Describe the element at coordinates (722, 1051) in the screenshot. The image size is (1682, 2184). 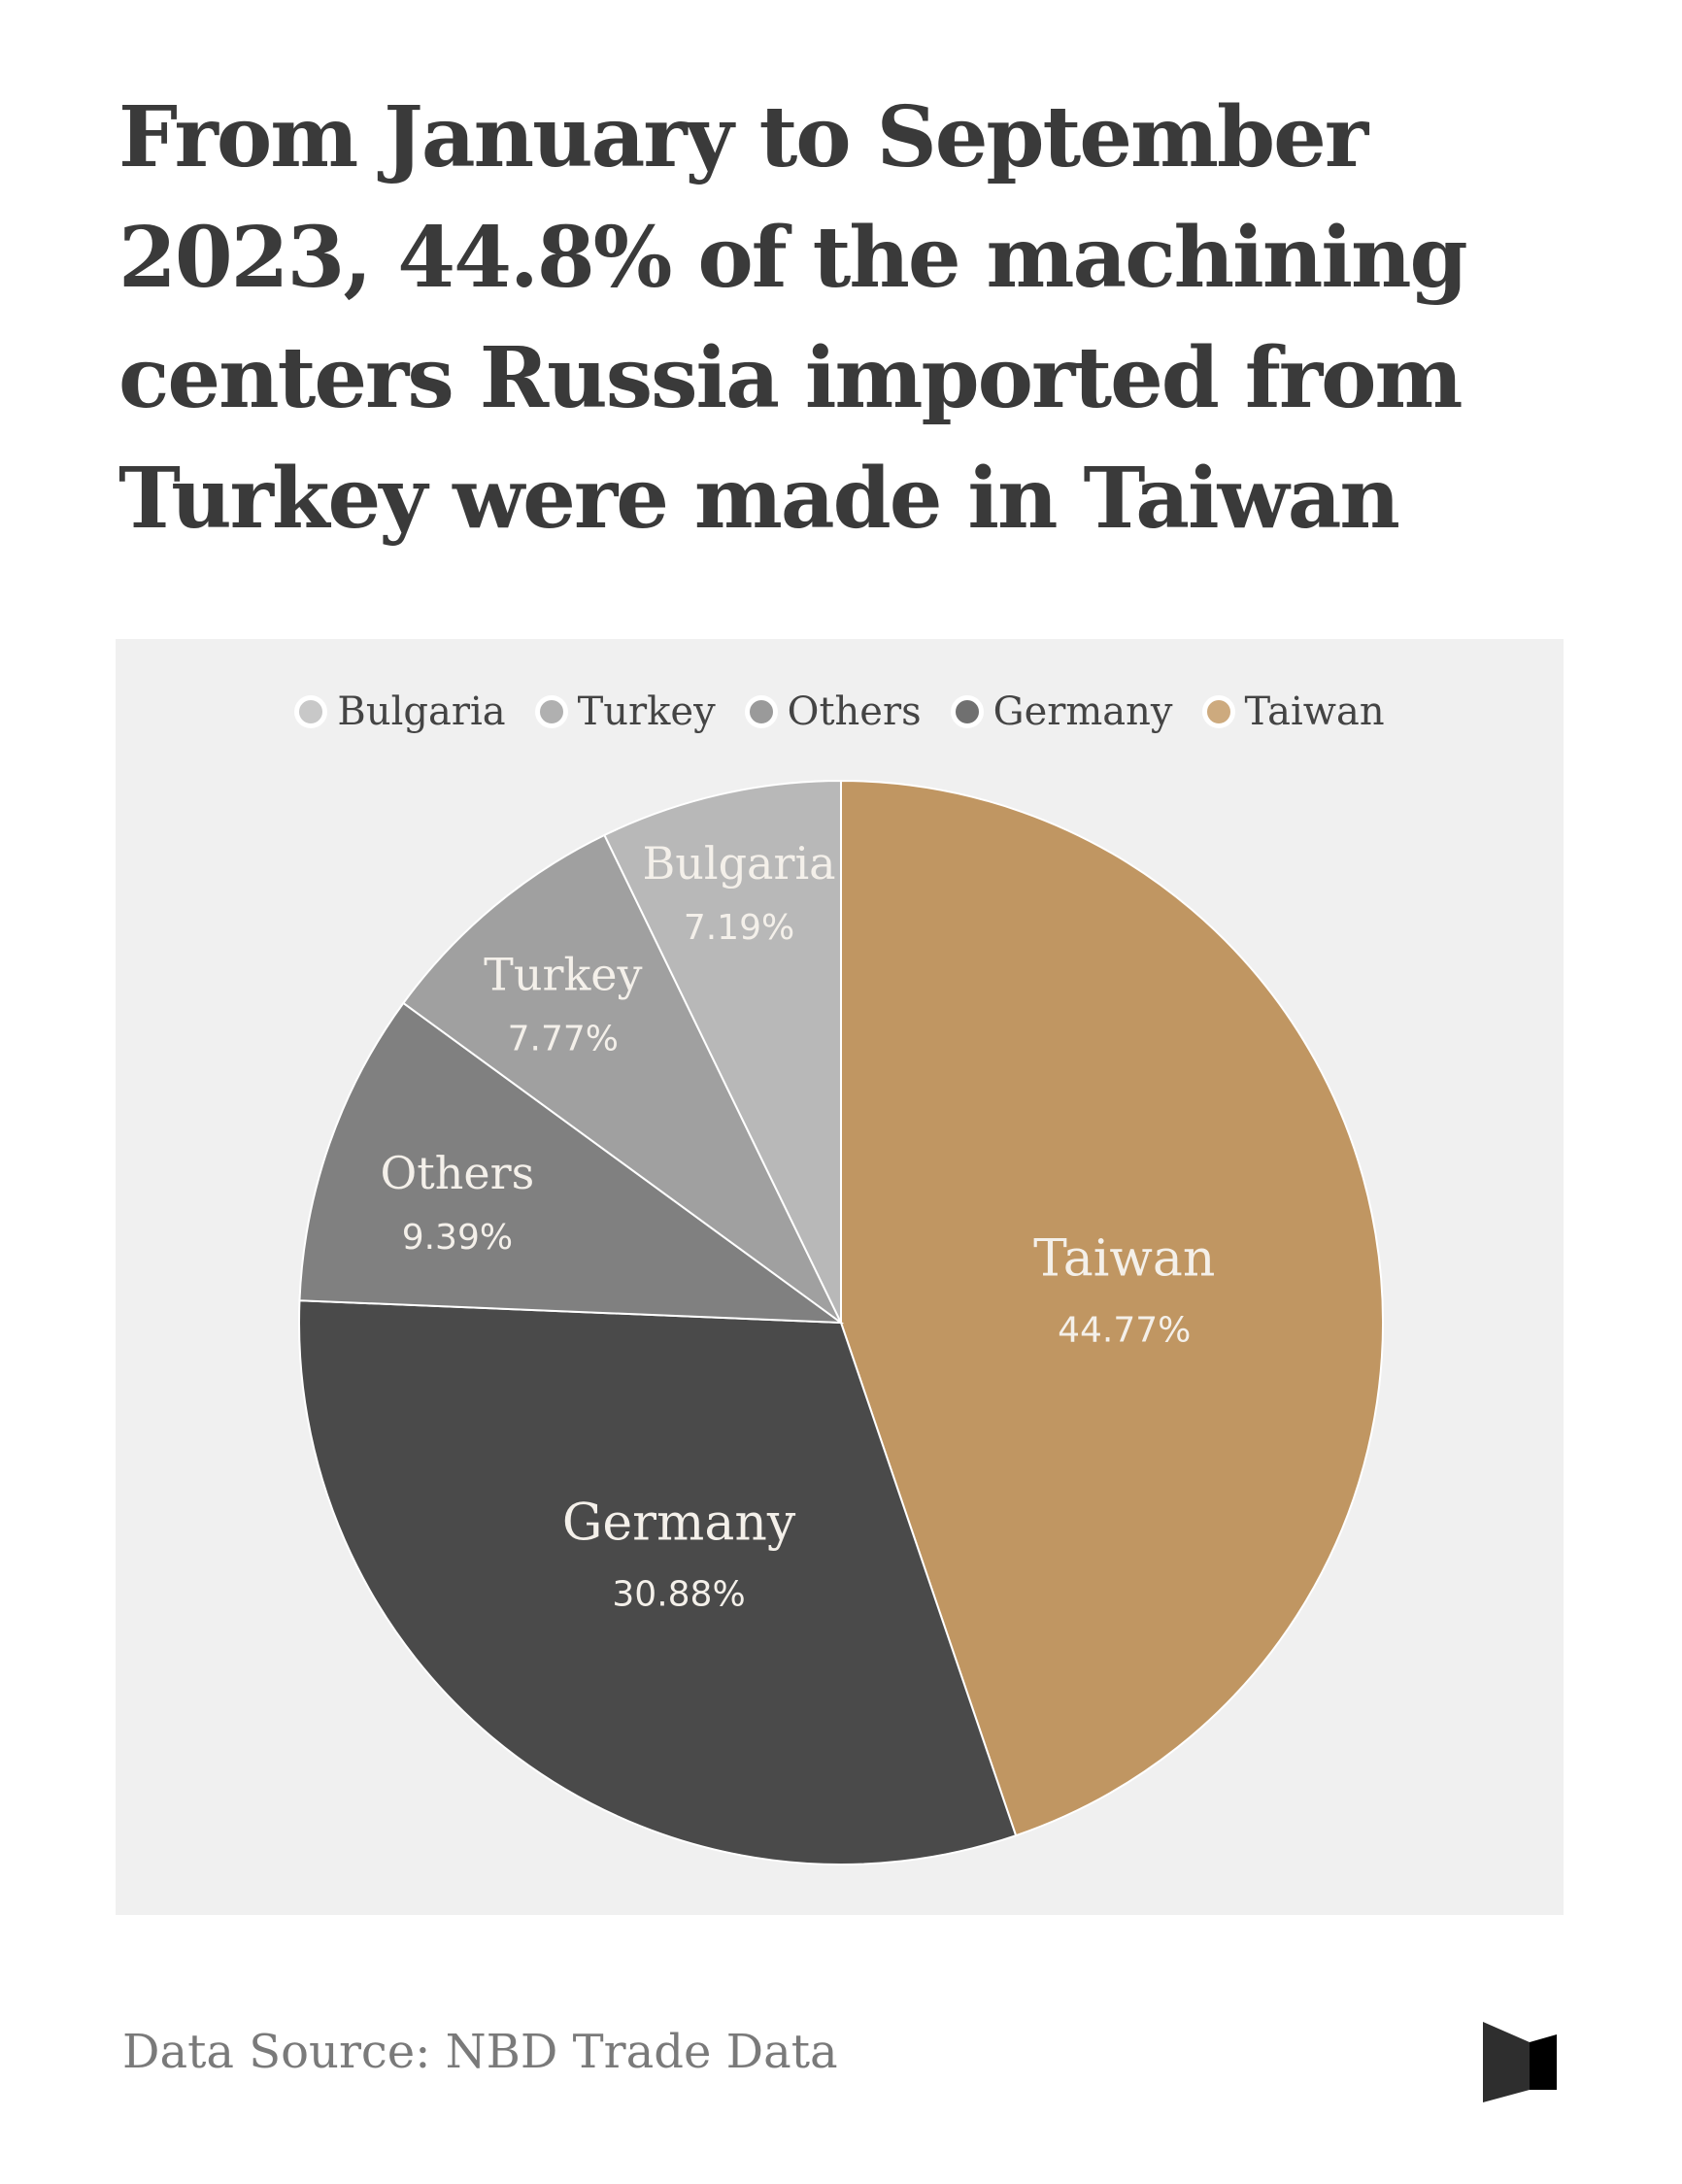
I see `pie-slice-bulgaria` at that location.